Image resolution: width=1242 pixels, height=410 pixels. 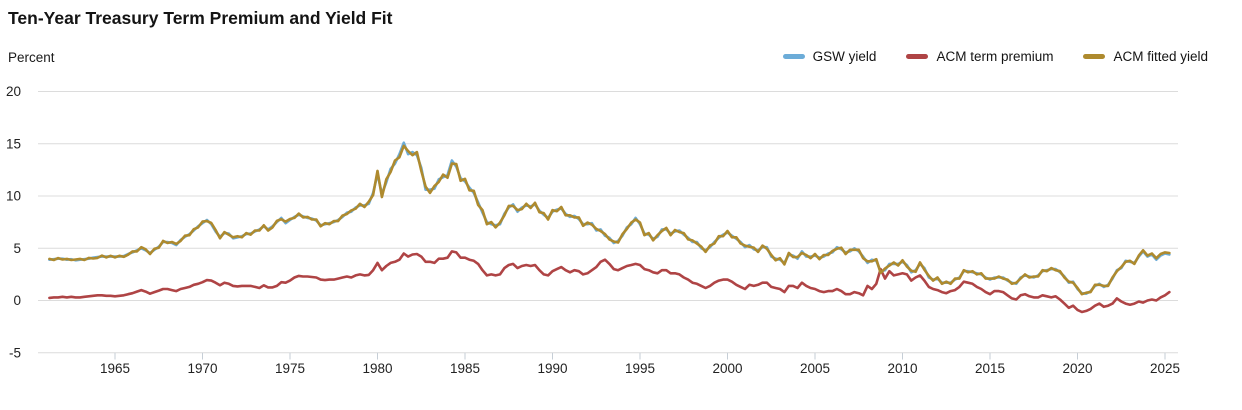 I want to click on legend-item-label: ACM term premium, so click(x=995, y=56).